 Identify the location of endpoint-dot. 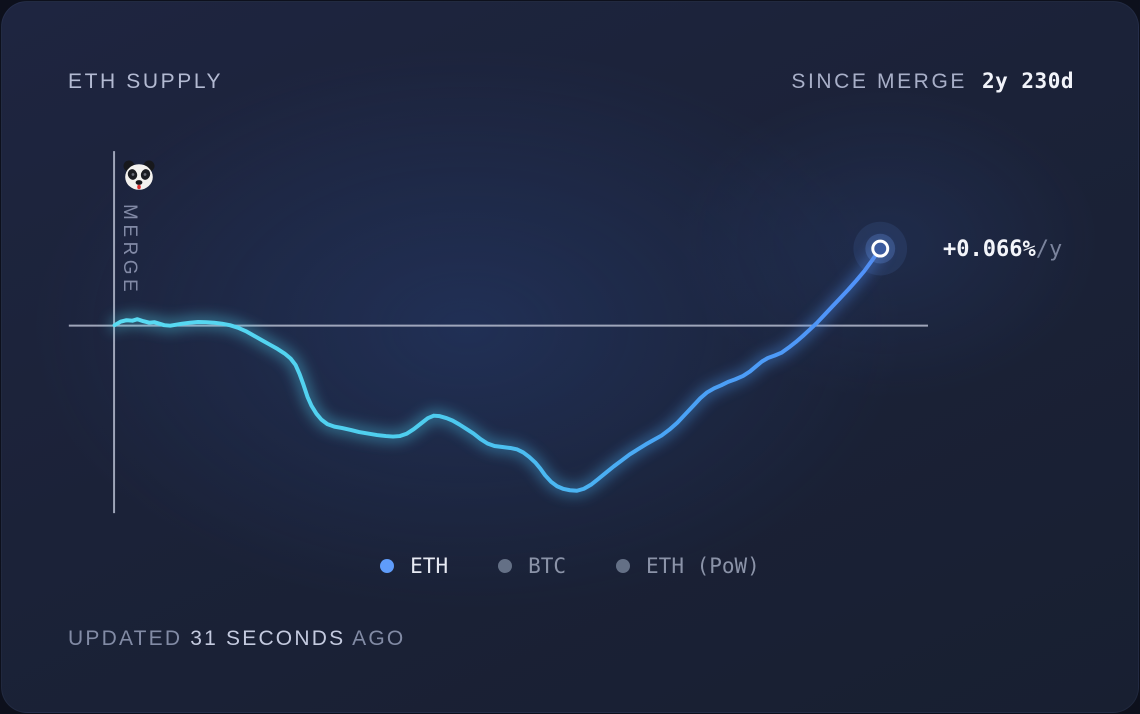
(880, 248).